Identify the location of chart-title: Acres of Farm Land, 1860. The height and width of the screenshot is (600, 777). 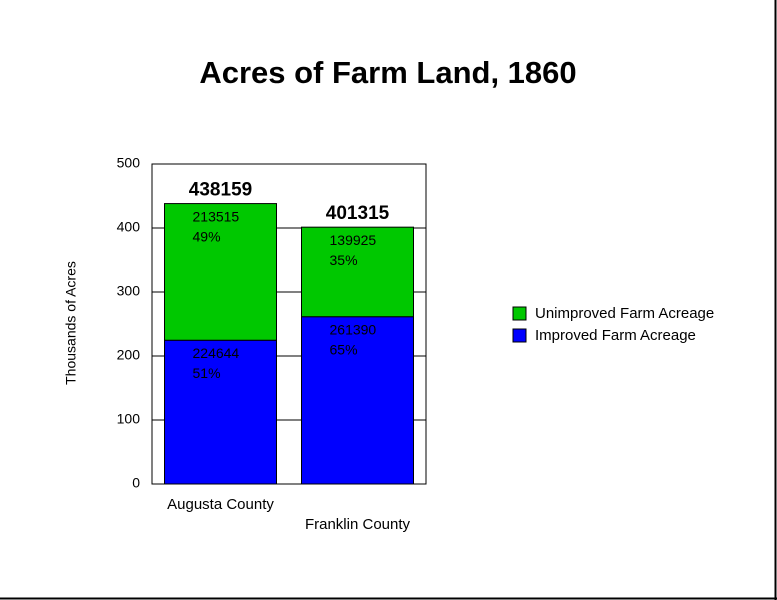
(387, 72).